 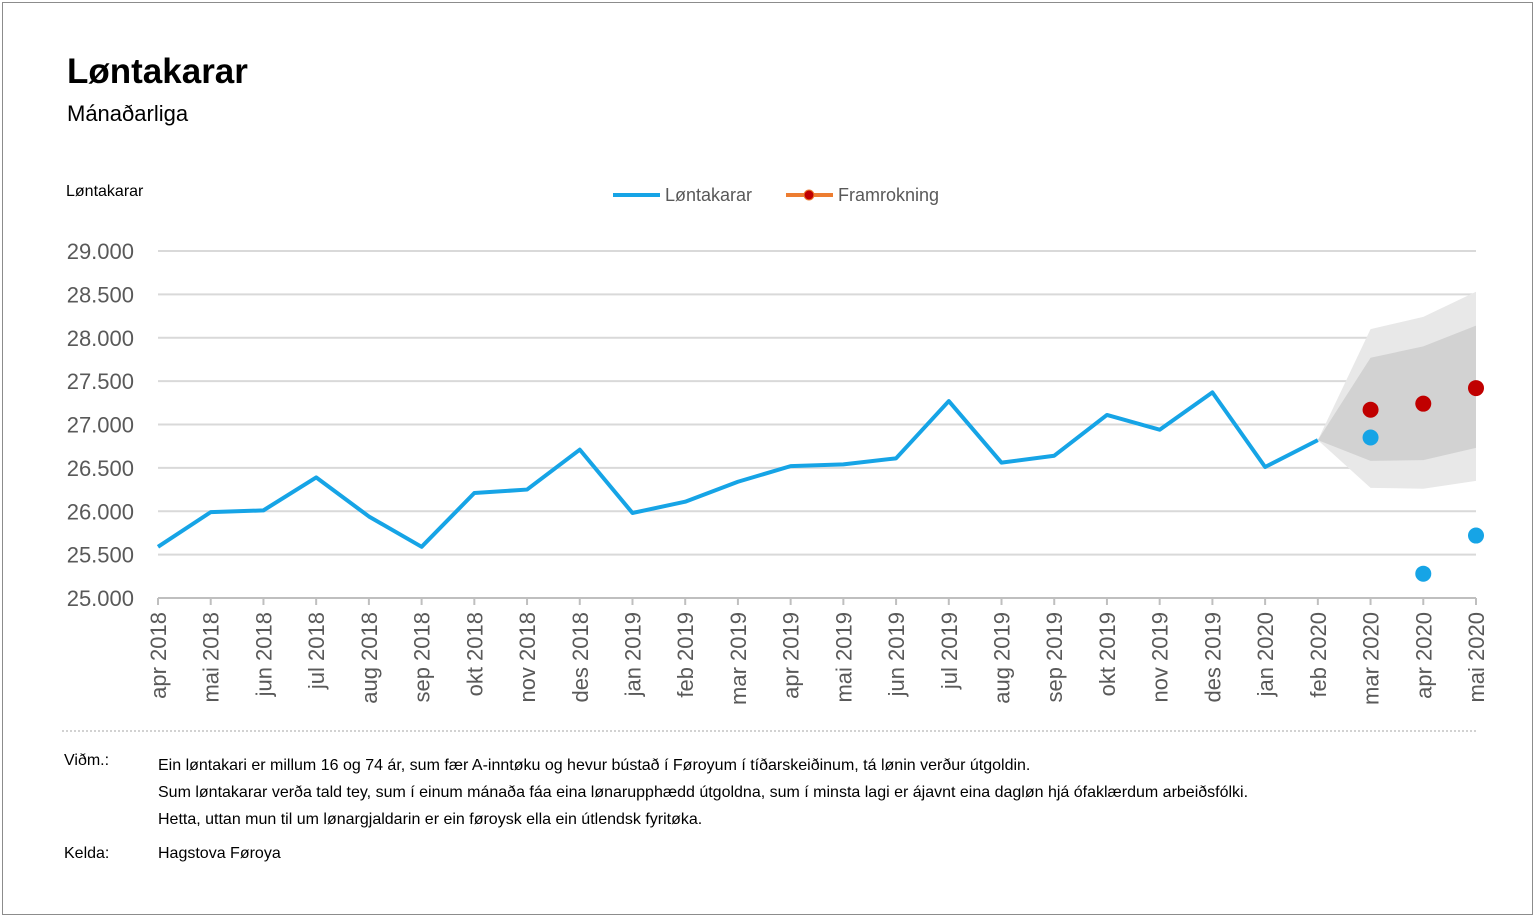 What do you see at coordinates (100, 468) in the screenshot?
I see `y-tick-label: 26.500` at bounding box center [100, 468].